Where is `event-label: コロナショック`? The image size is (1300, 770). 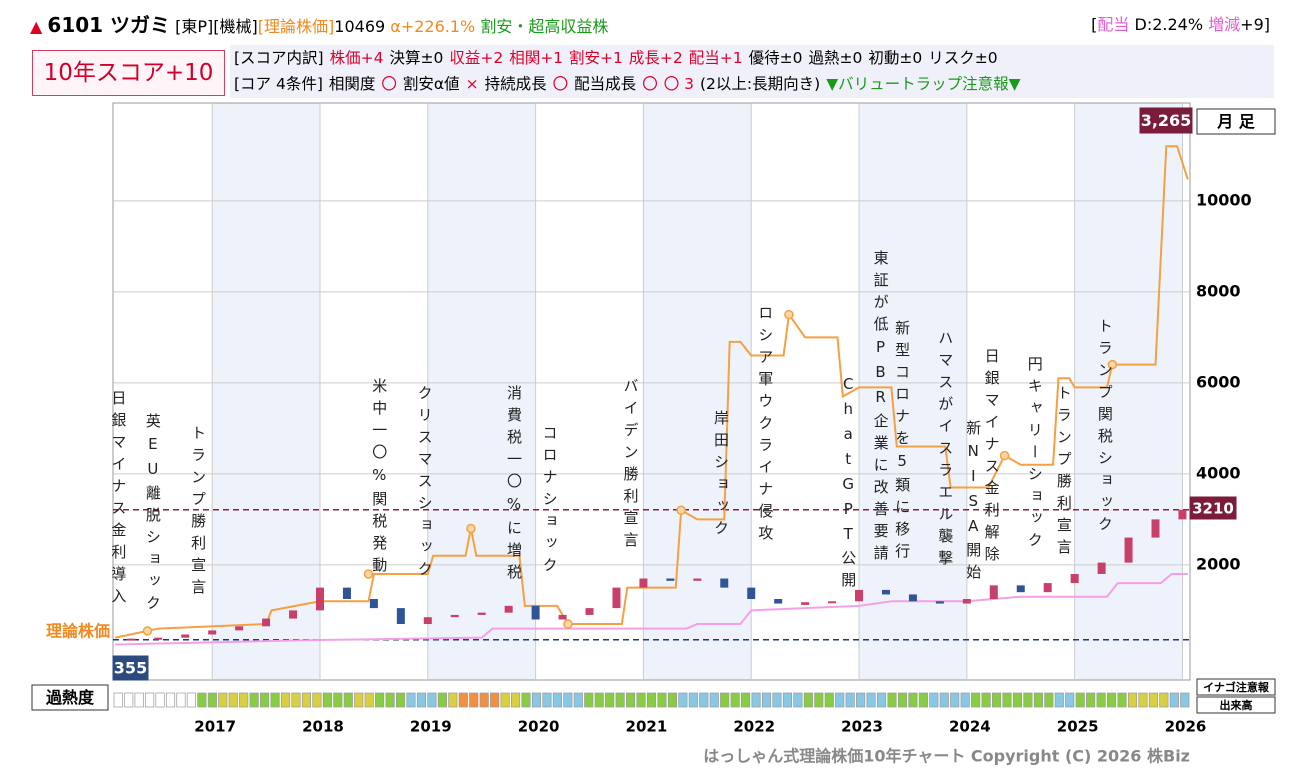 event-label: コロナショック is located at coordinates (550, 502).